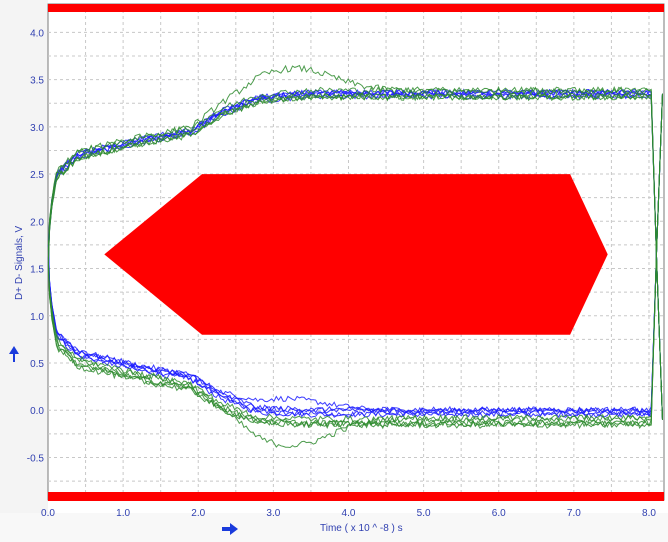 The width and height of the screenshot is (668, 542). I want to click on left-panel, so click(24, 271).